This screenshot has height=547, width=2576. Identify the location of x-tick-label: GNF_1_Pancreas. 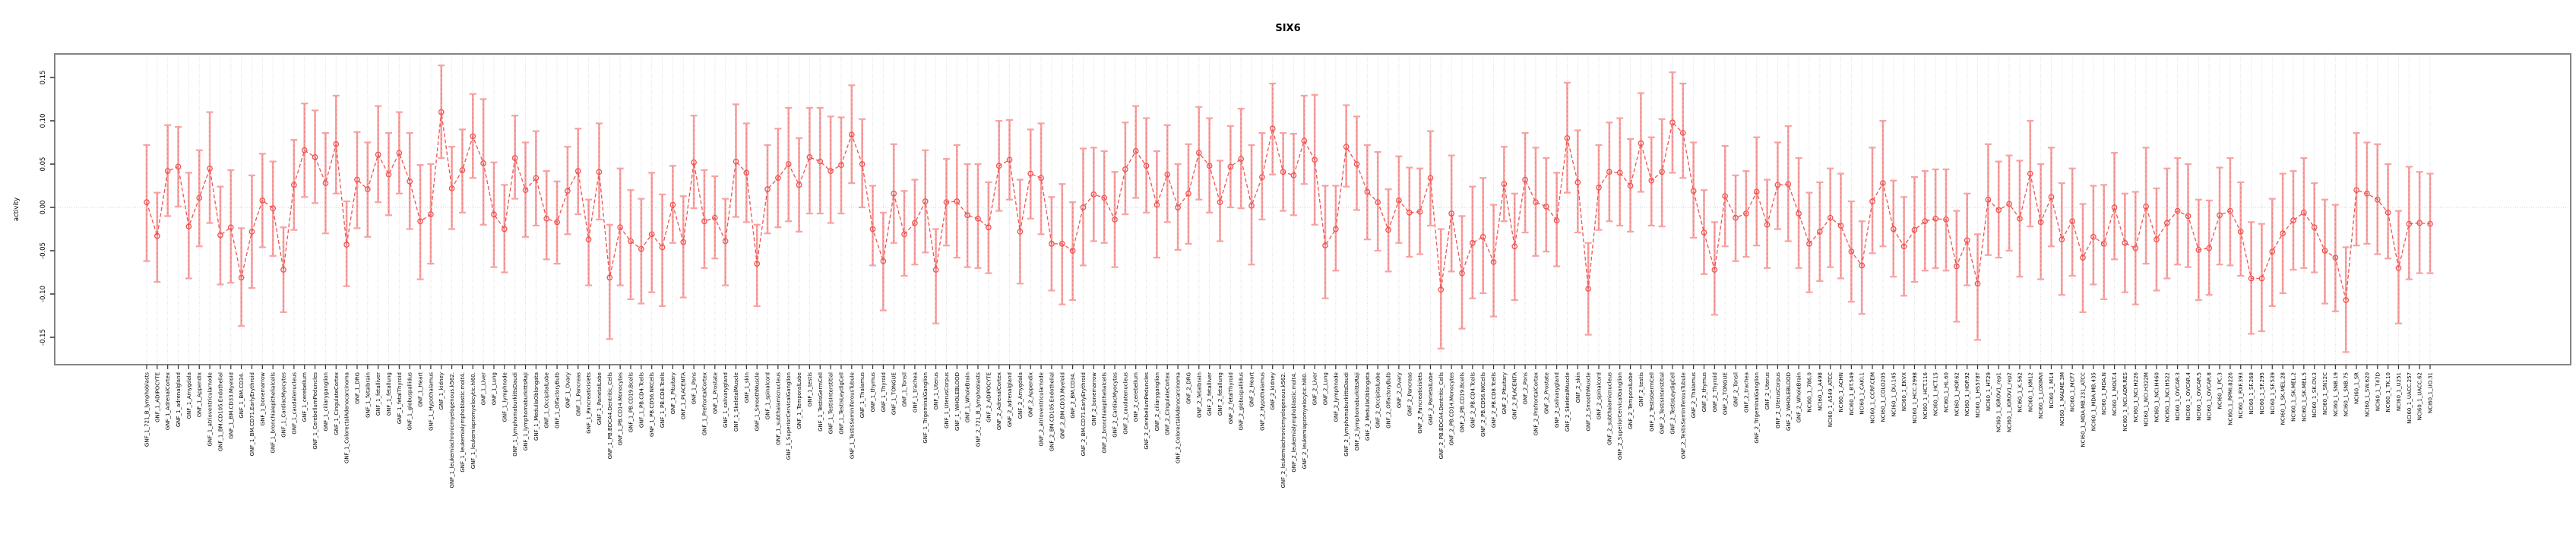
(578, 394).